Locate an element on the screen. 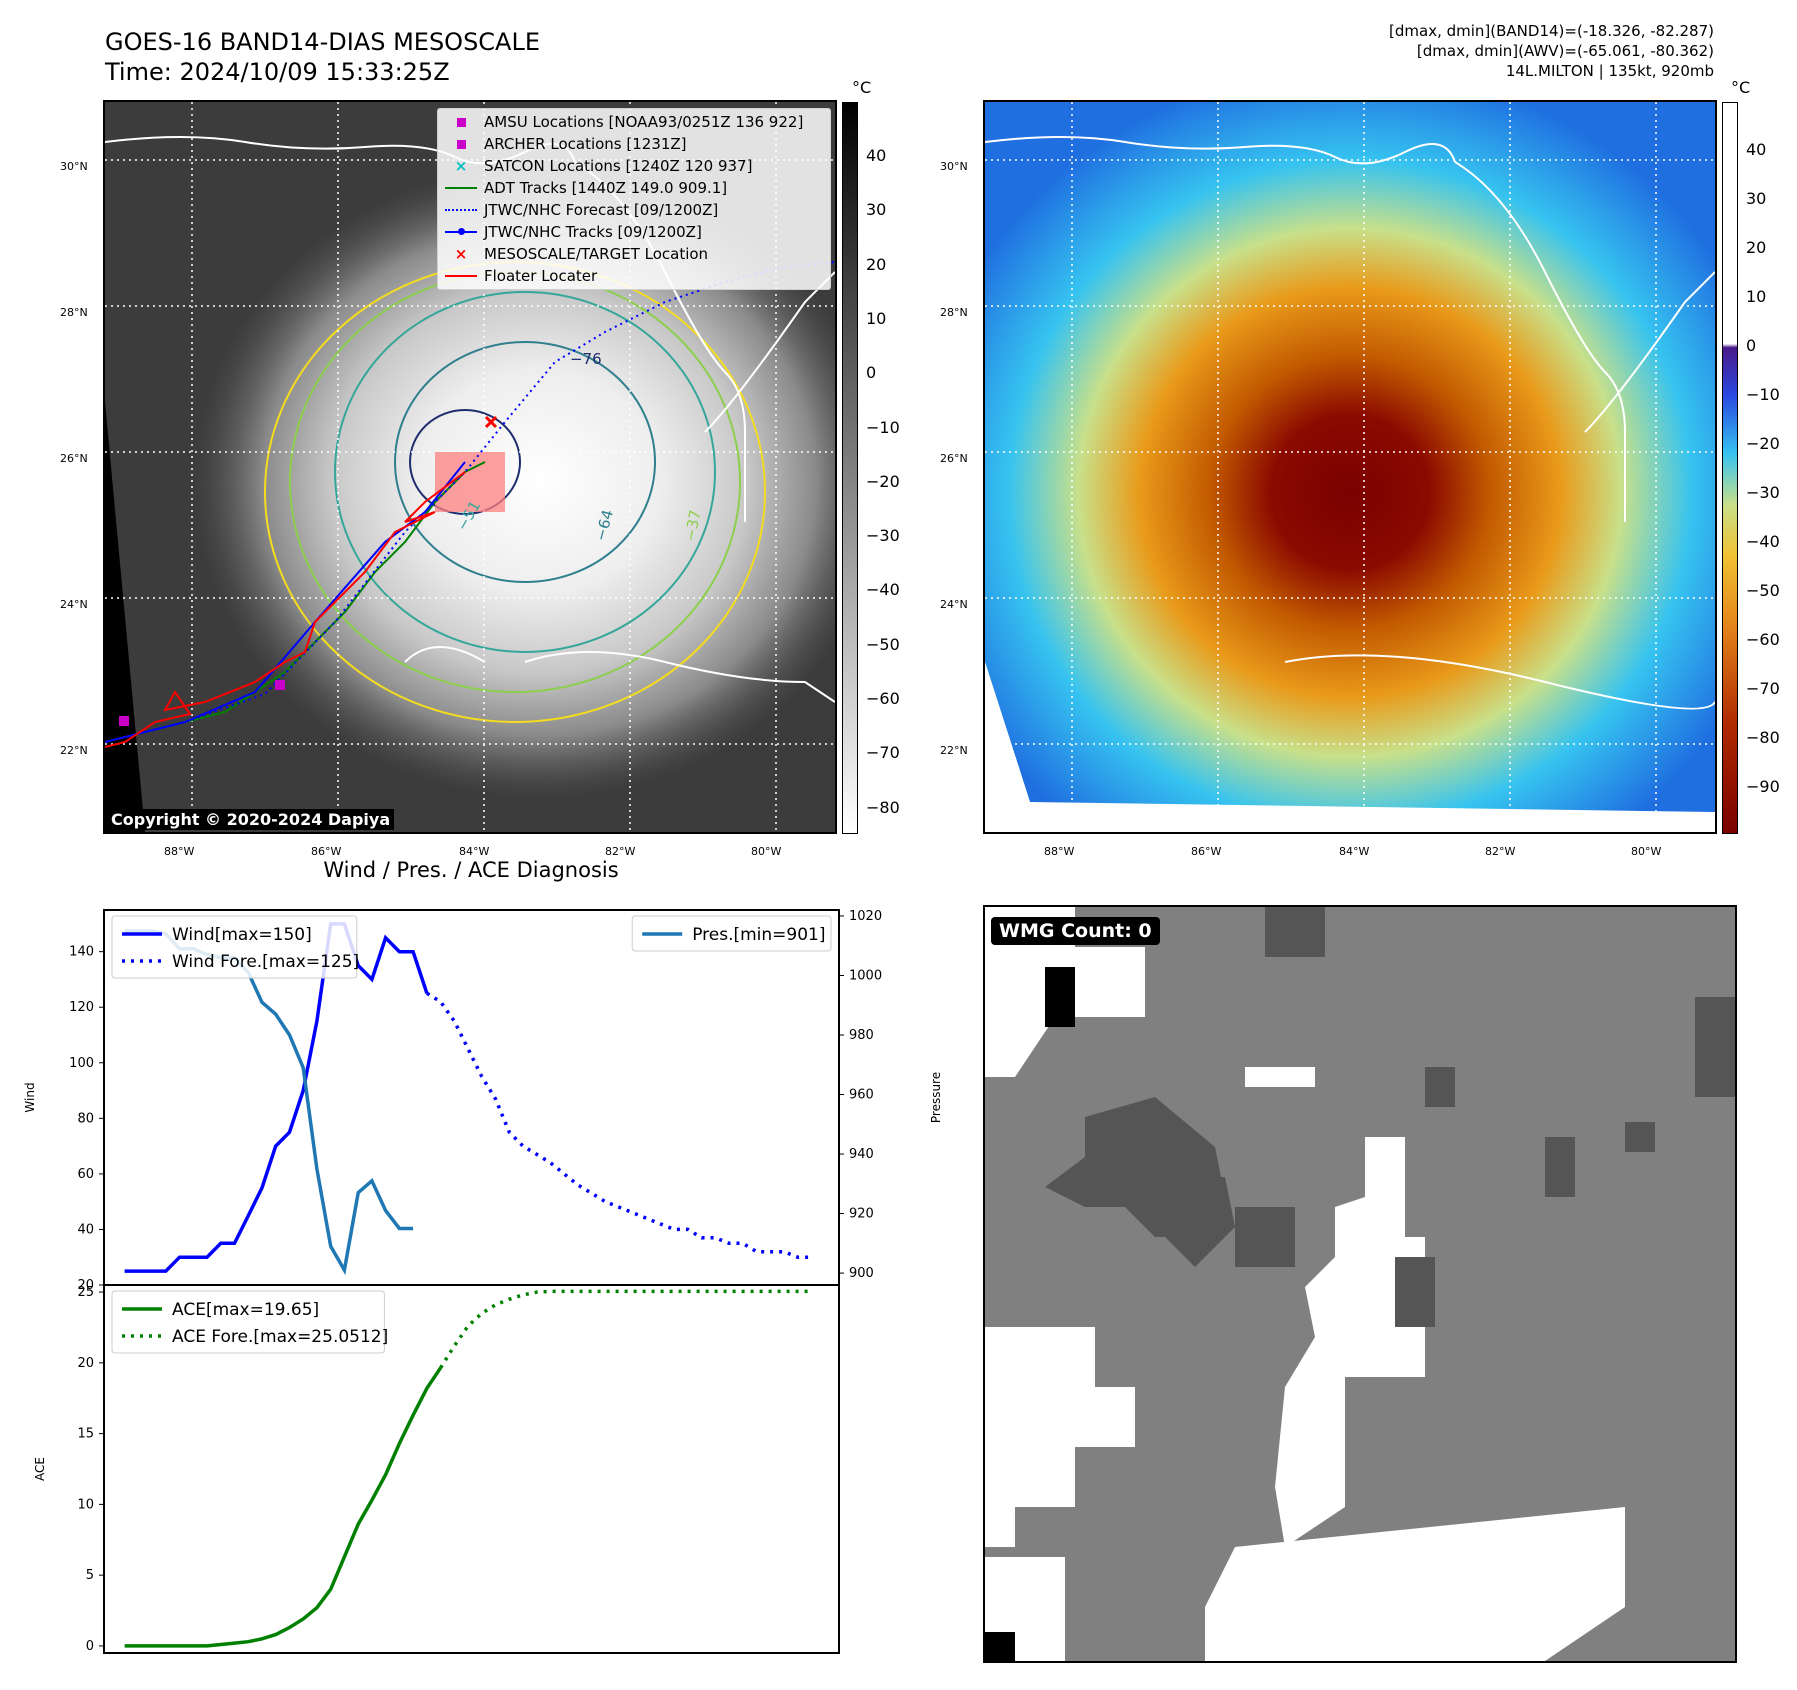 The width and height of the screenshot is (1797, 1690). colorbar-tick: −80 is located at coordinates (1763, 737).